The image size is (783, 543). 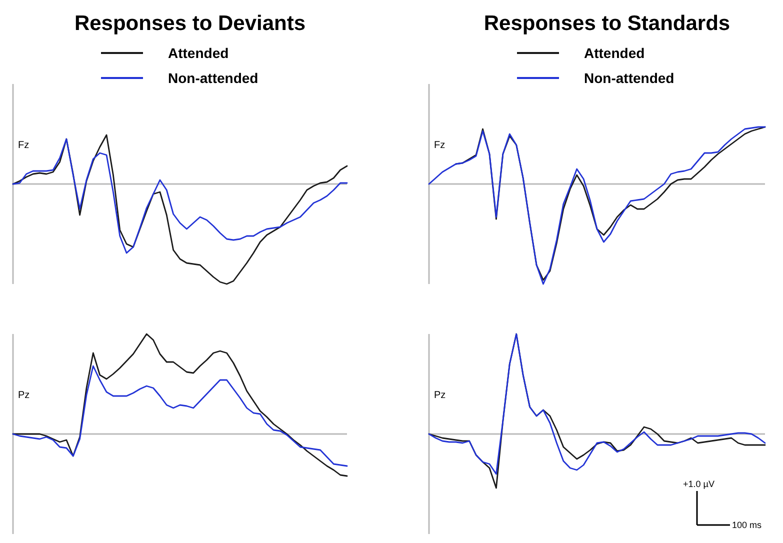 I want to click on chart-title: Responses to Deviants, so click(x=190, y=23).